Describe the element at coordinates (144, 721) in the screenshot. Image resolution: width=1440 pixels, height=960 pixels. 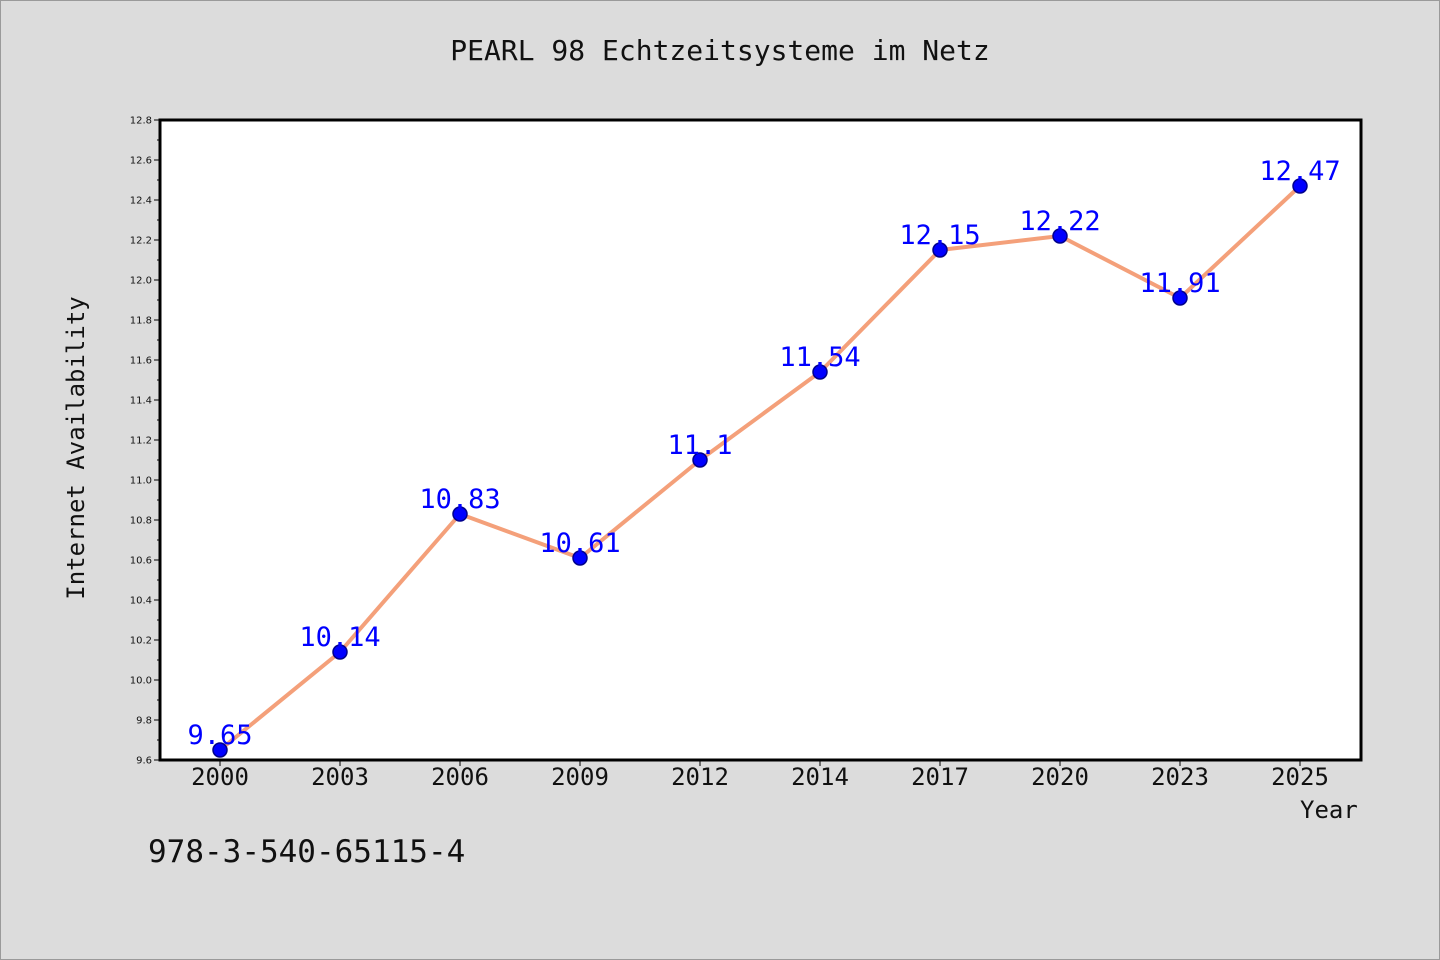
I see `y-tick-label: 9.8` at that location.